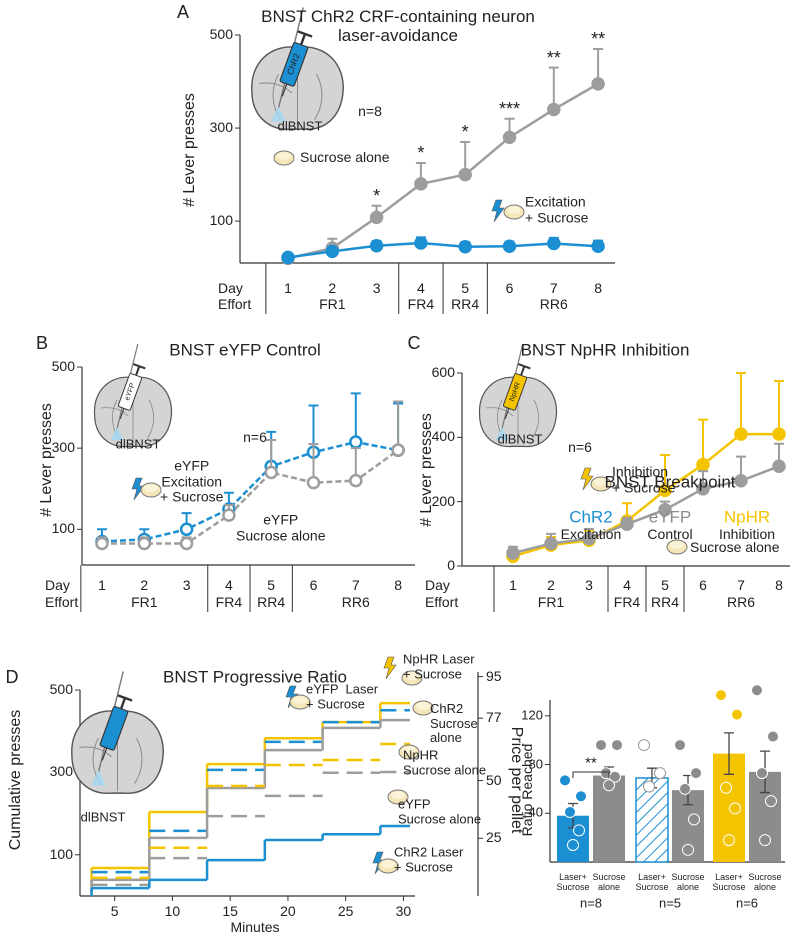 The width and height of the screenshot is (800, 937). Describe the element at coordinates (131, 391) in the screenshot. I see `probe: eYFP` at that location.